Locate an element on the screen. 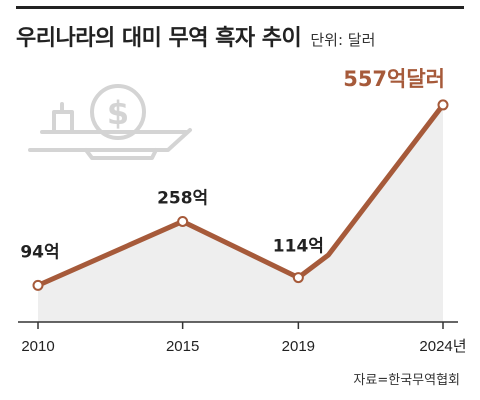  data-label: 94억 is located at coordinates (39, 252).